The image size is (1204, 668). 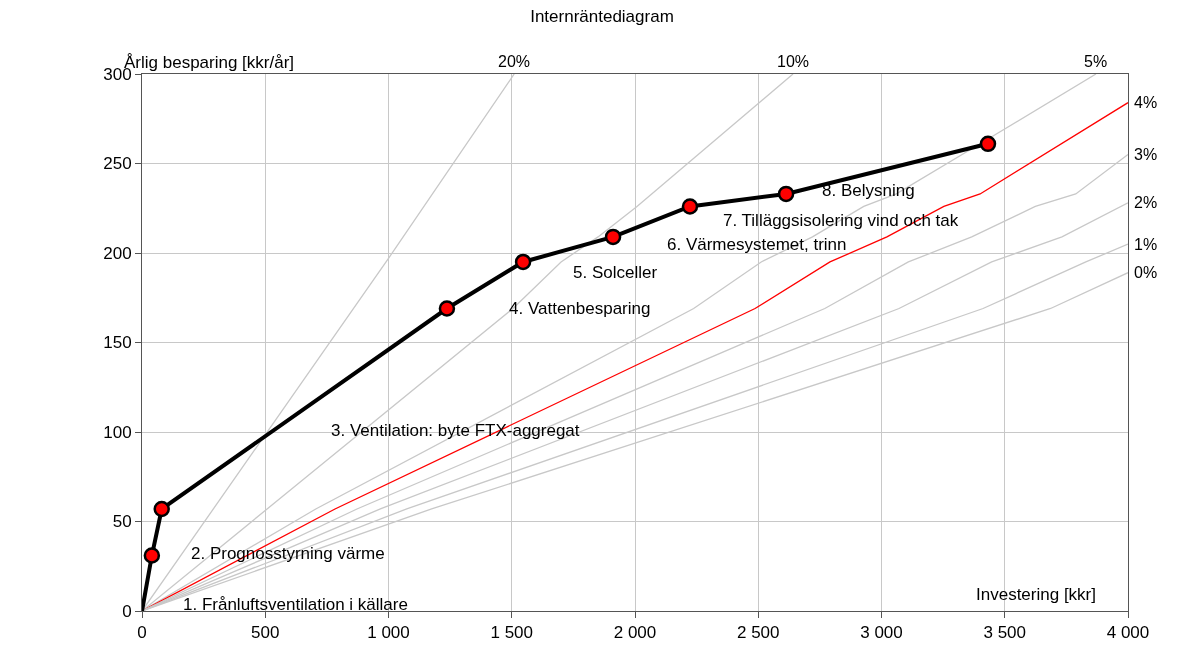 I want to click on y-tick-label: 50, so click(x=122, y=522).